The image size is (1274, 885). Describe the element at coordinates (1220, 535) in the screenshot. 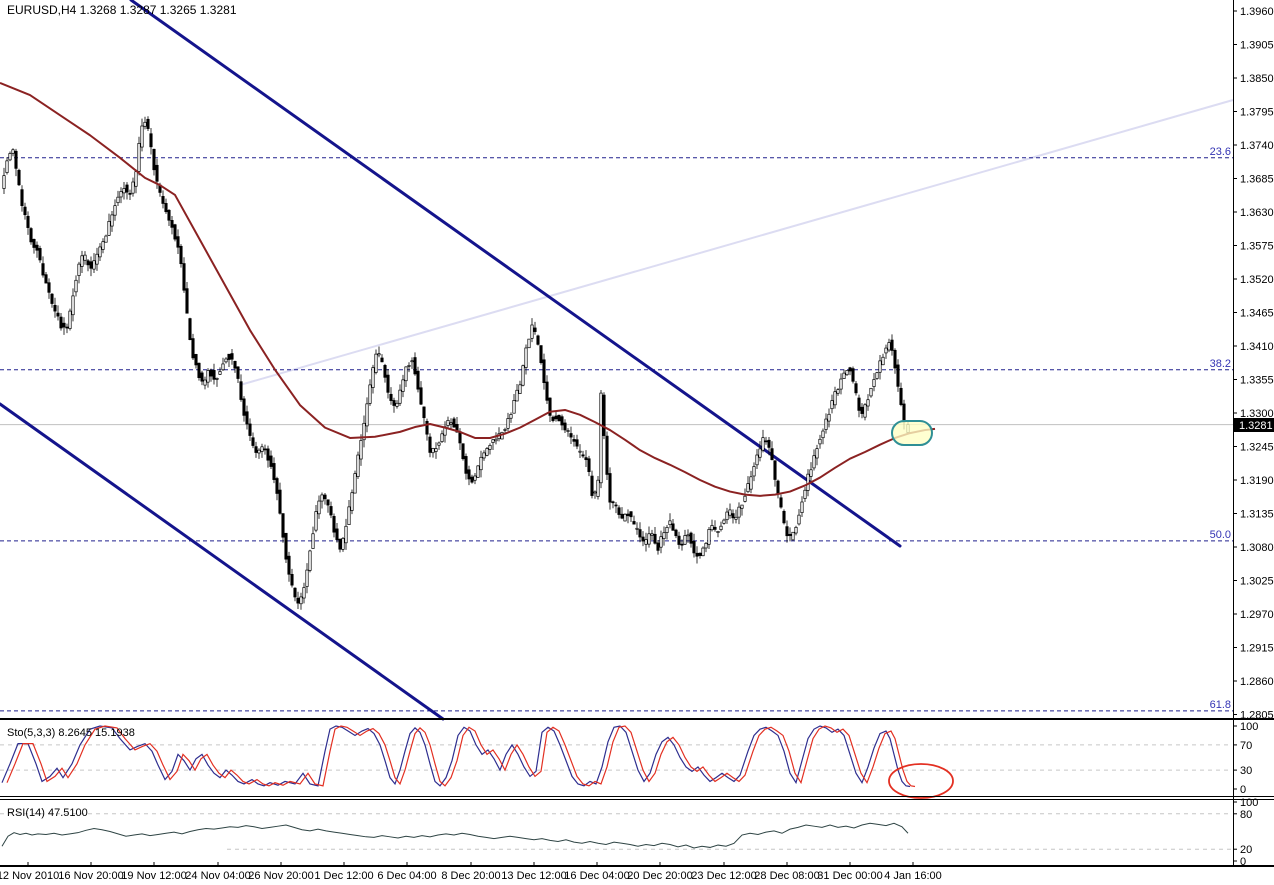

I see `fib-level-label-50.0: 50.0` at that location.